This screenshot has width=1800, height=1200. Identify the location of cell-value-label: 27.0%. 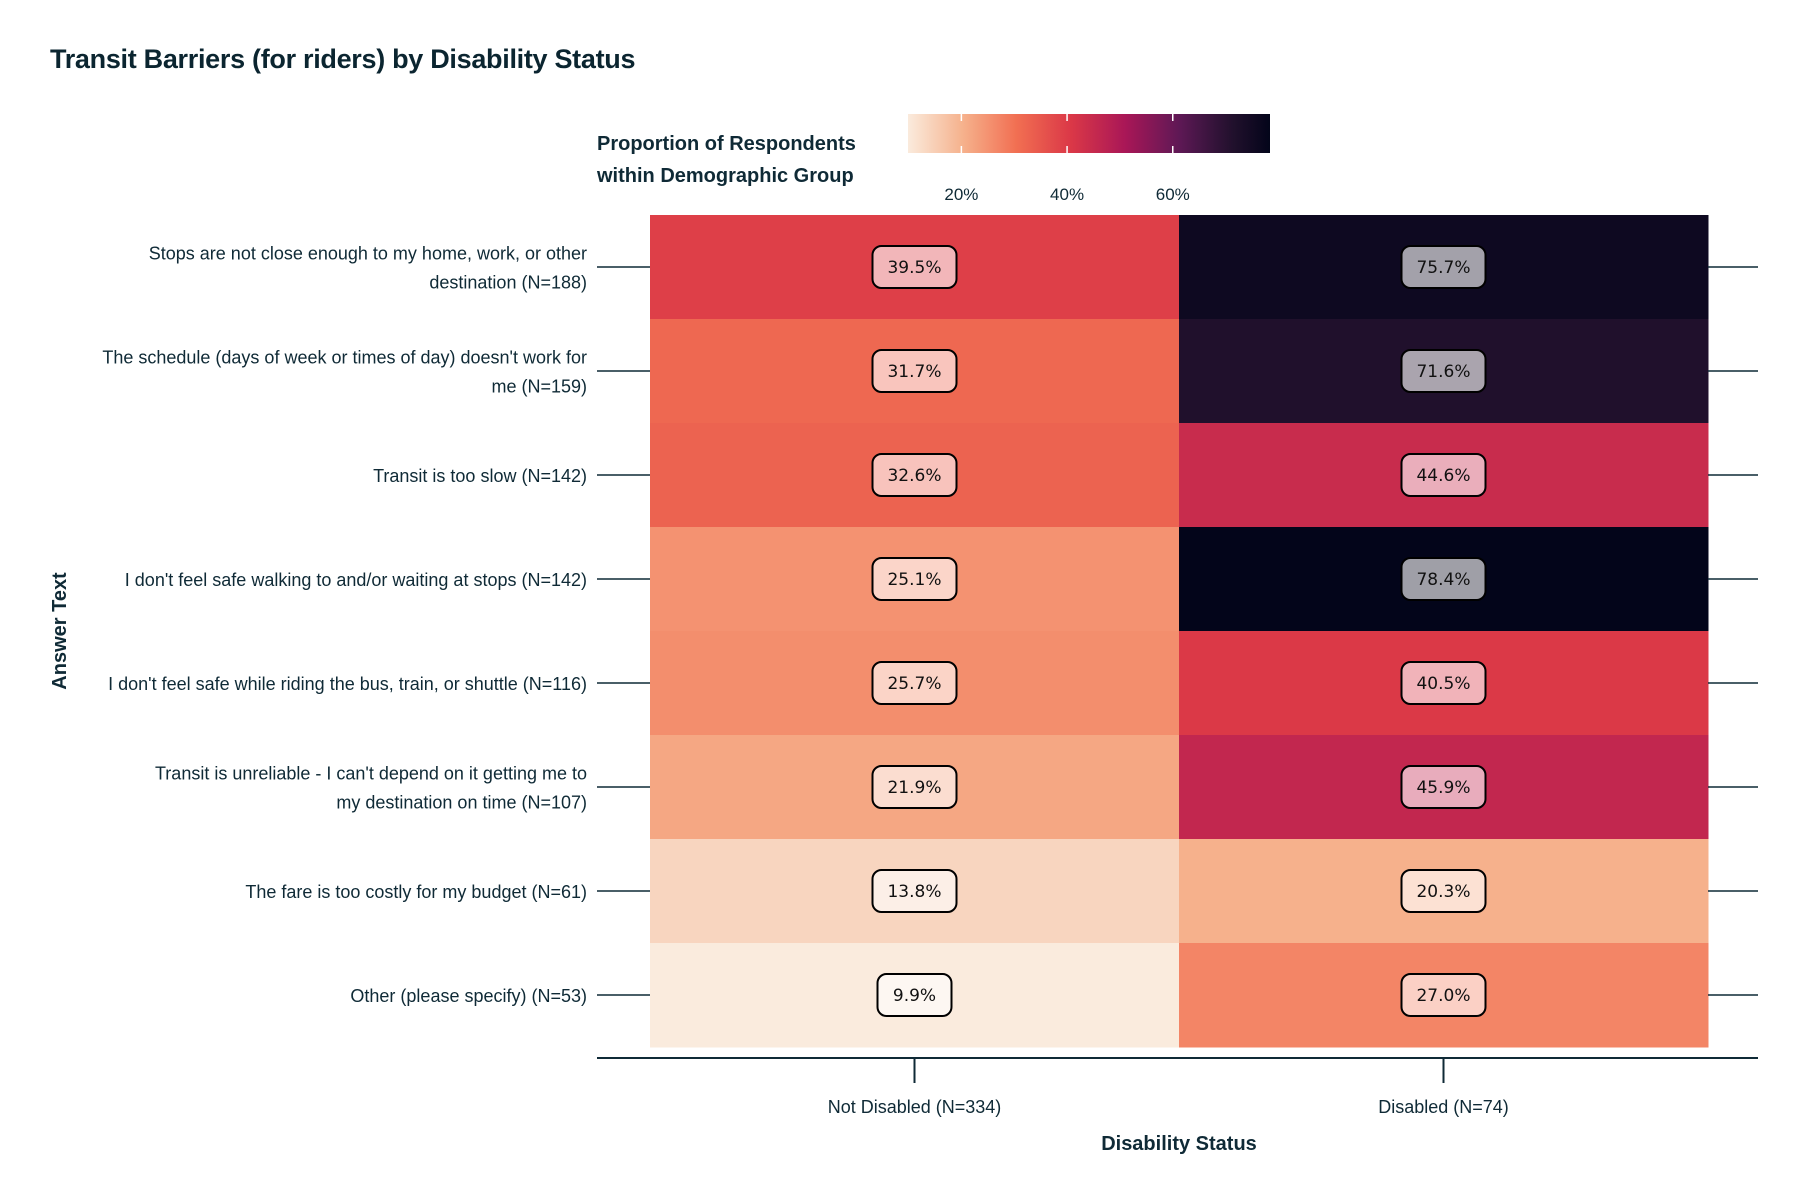
(1443, 996).